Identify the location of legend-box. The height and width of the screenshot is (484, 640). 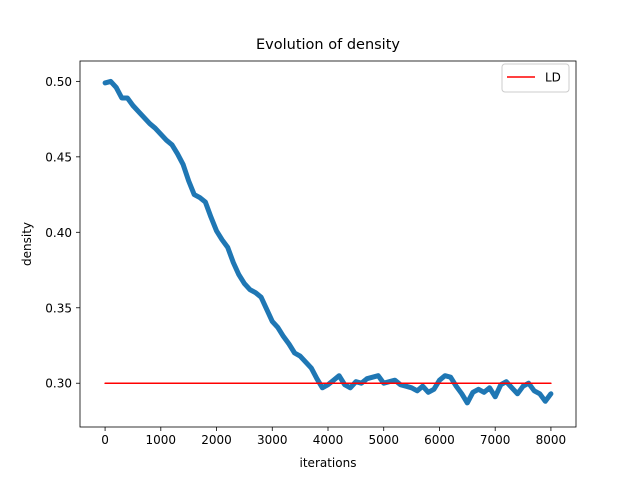
(535, 78).